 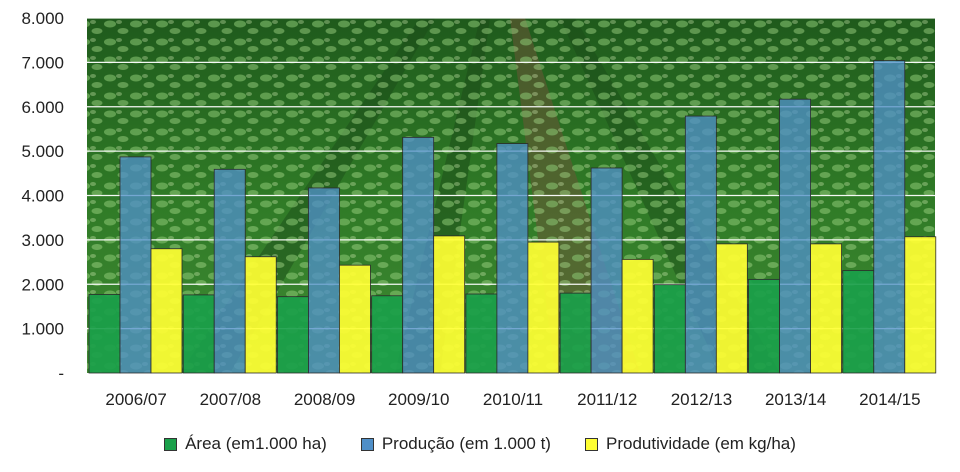 I want to click on legend-swatch-produtividade, so click(x=591, y=444).